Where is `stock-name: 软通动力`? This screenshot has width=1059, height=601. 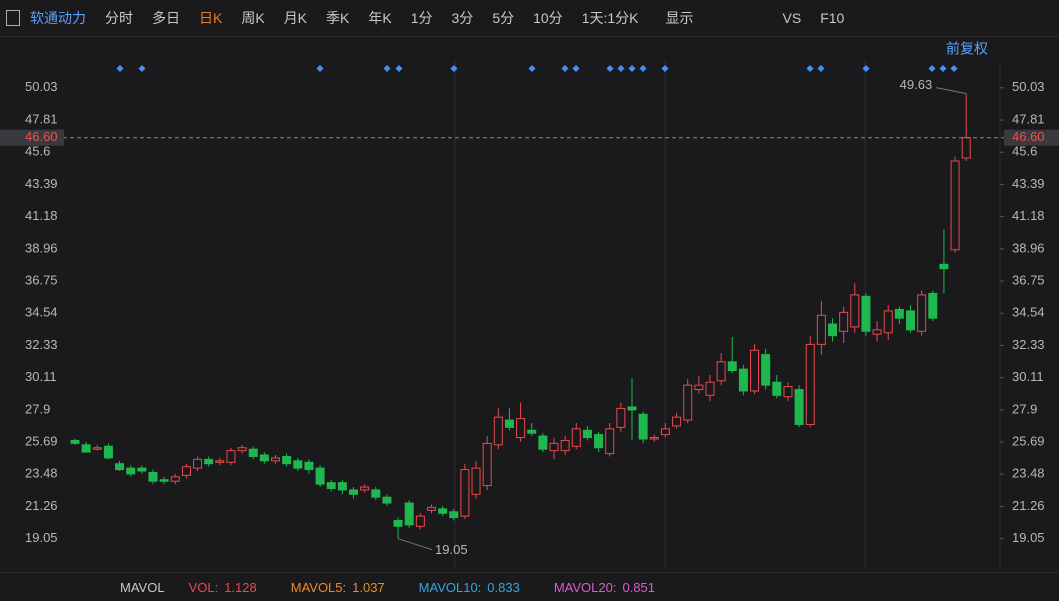
stock-name: 软通动力 is located at coordinates (58, 18).